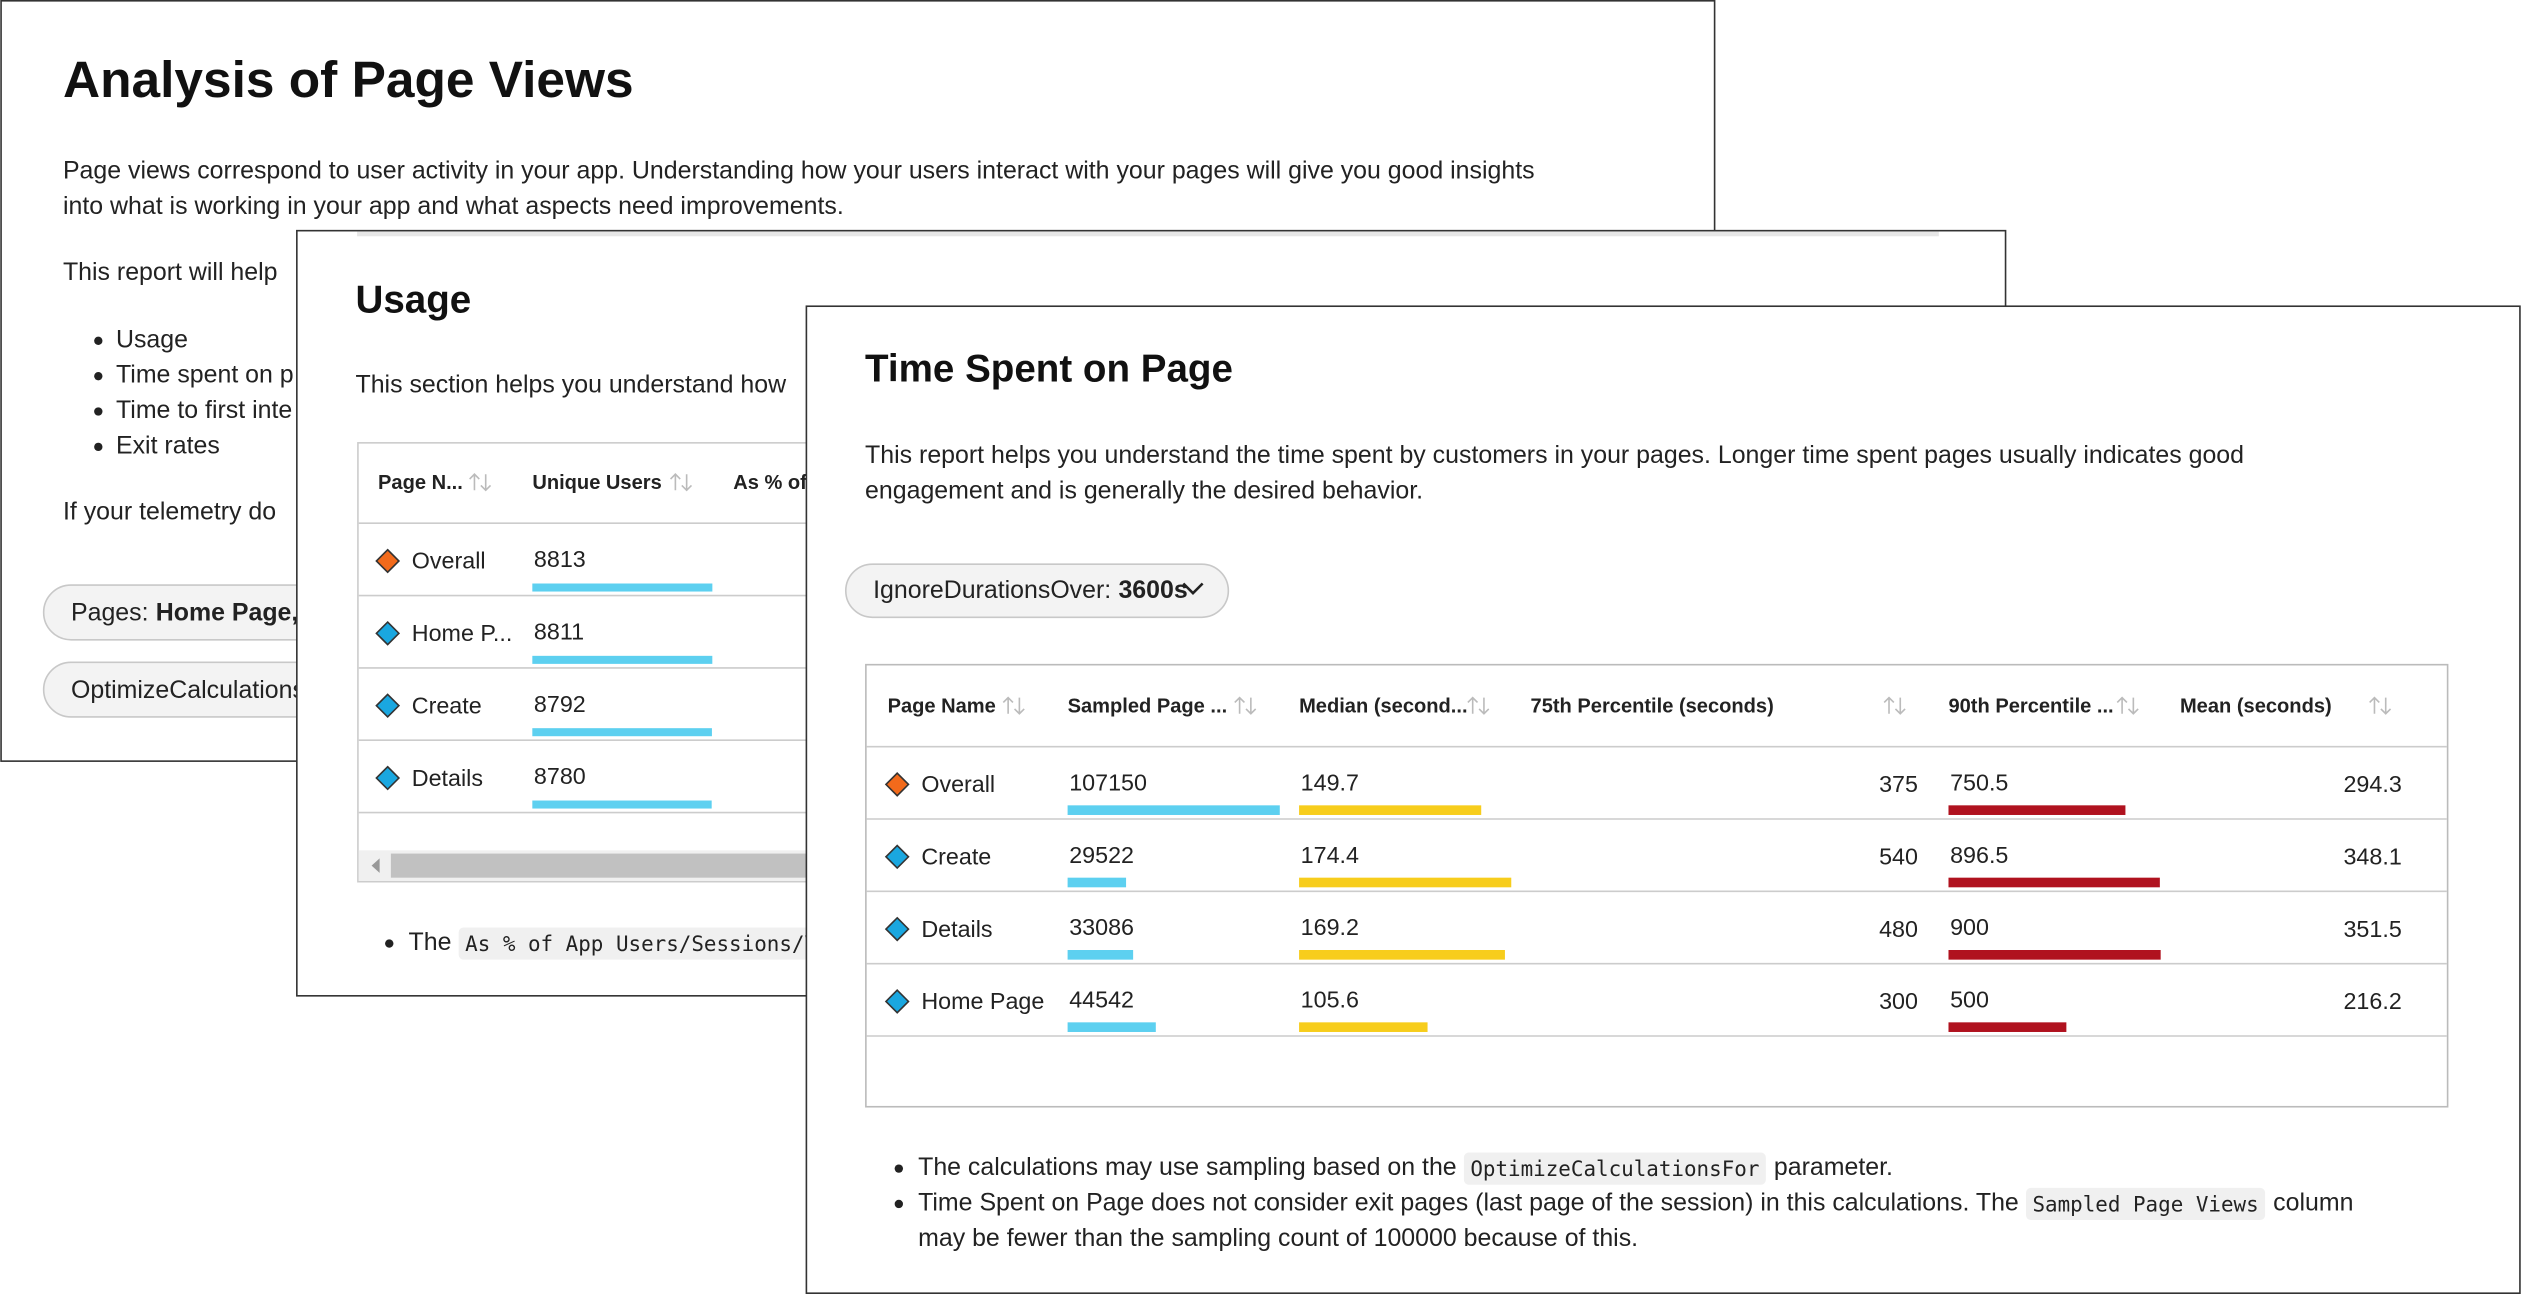  I want to click on bullet-text: Exit rates, so click(168, 445).